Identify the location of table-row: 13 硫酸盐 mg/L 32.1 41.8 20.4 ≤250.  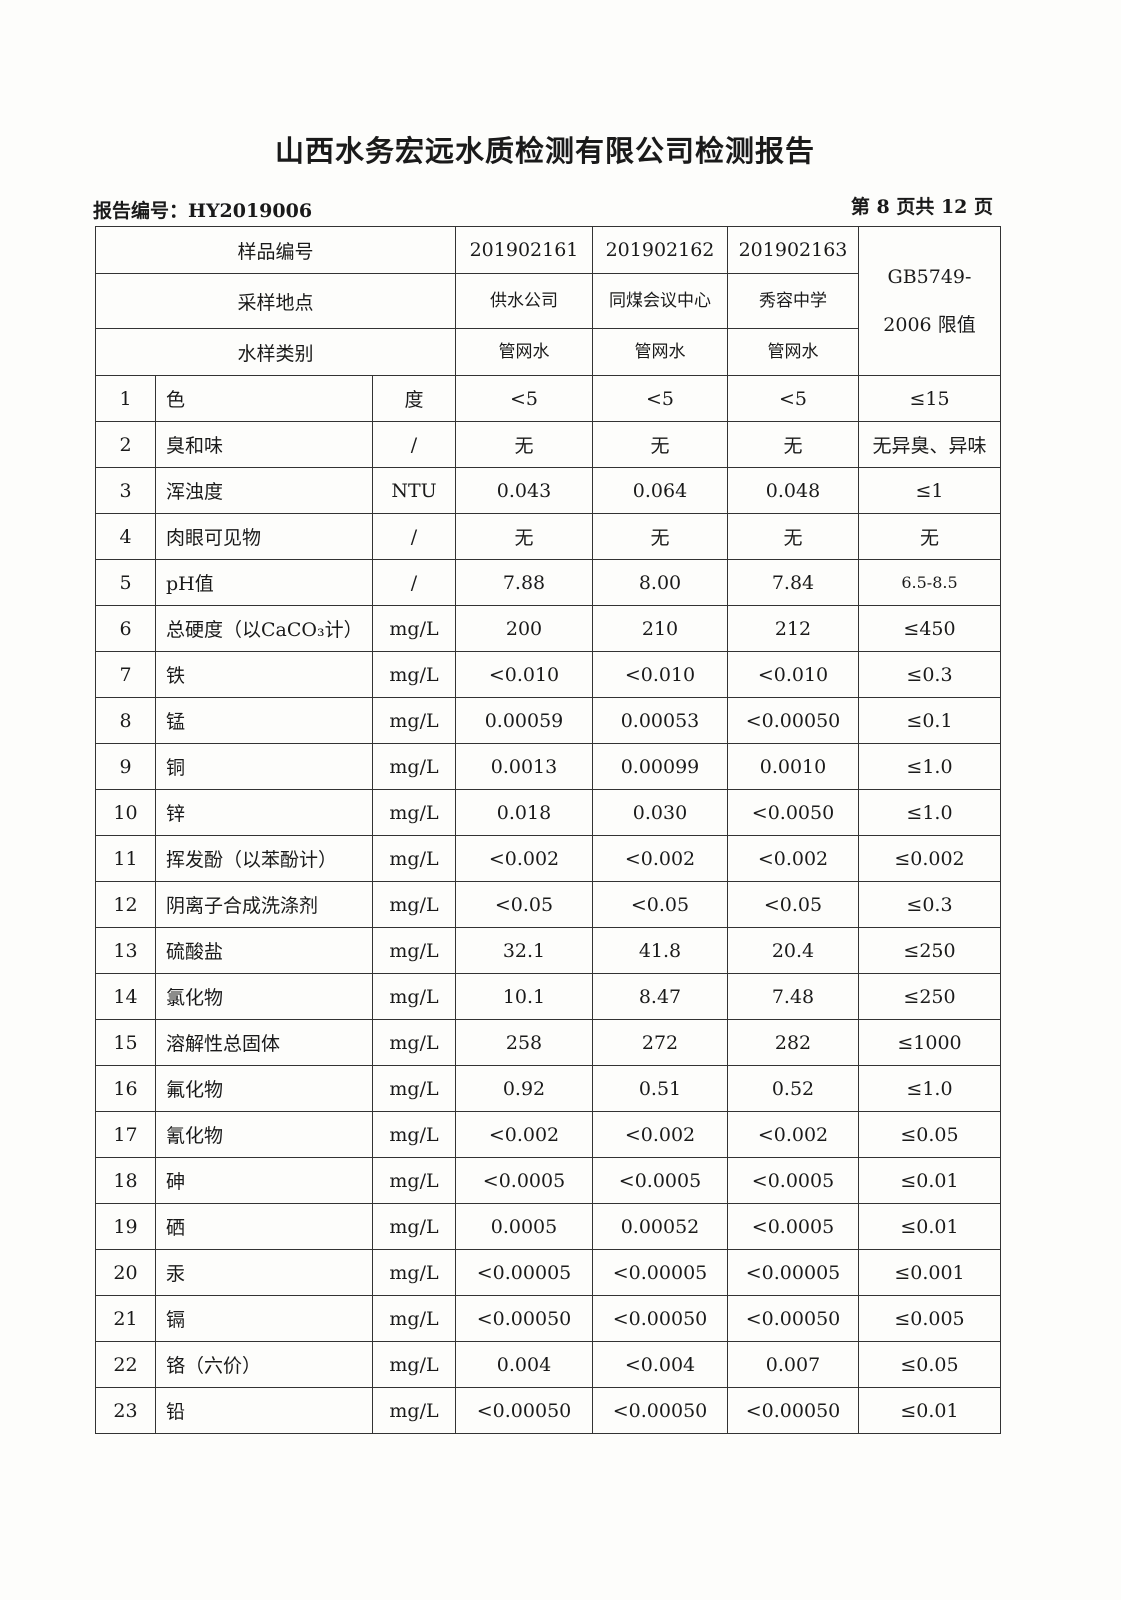
(548, 950).